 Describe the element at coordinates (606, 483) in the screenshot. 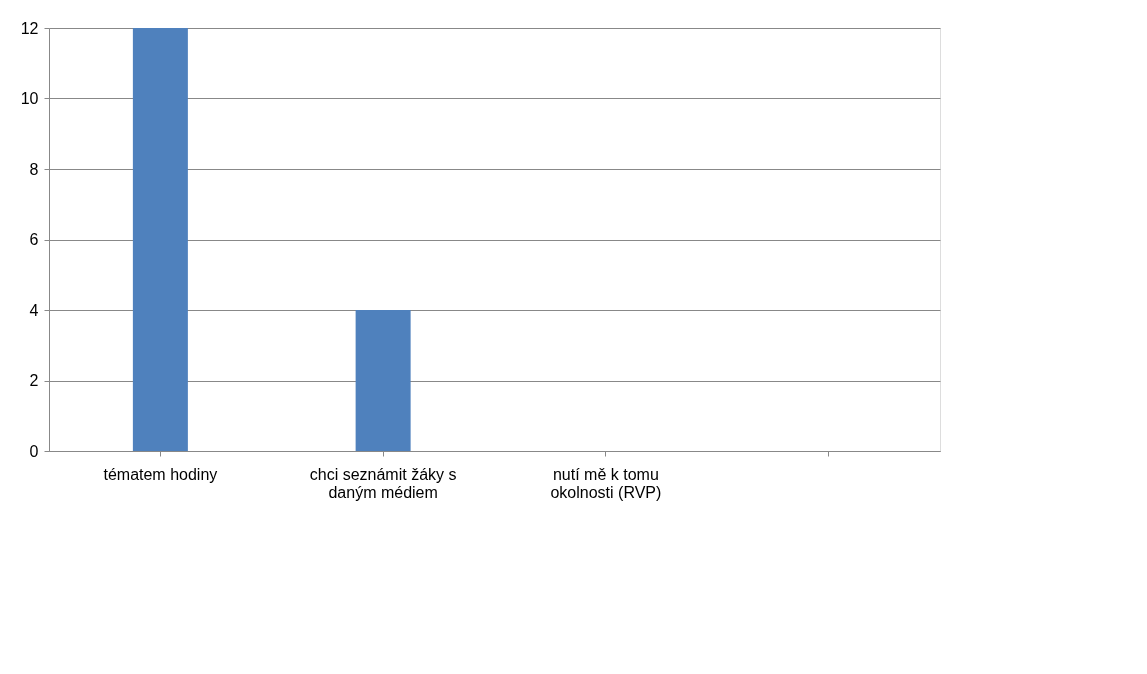

I see `x-tick-label: nutí mě k tomu okolnosti (RVP)` at that location.